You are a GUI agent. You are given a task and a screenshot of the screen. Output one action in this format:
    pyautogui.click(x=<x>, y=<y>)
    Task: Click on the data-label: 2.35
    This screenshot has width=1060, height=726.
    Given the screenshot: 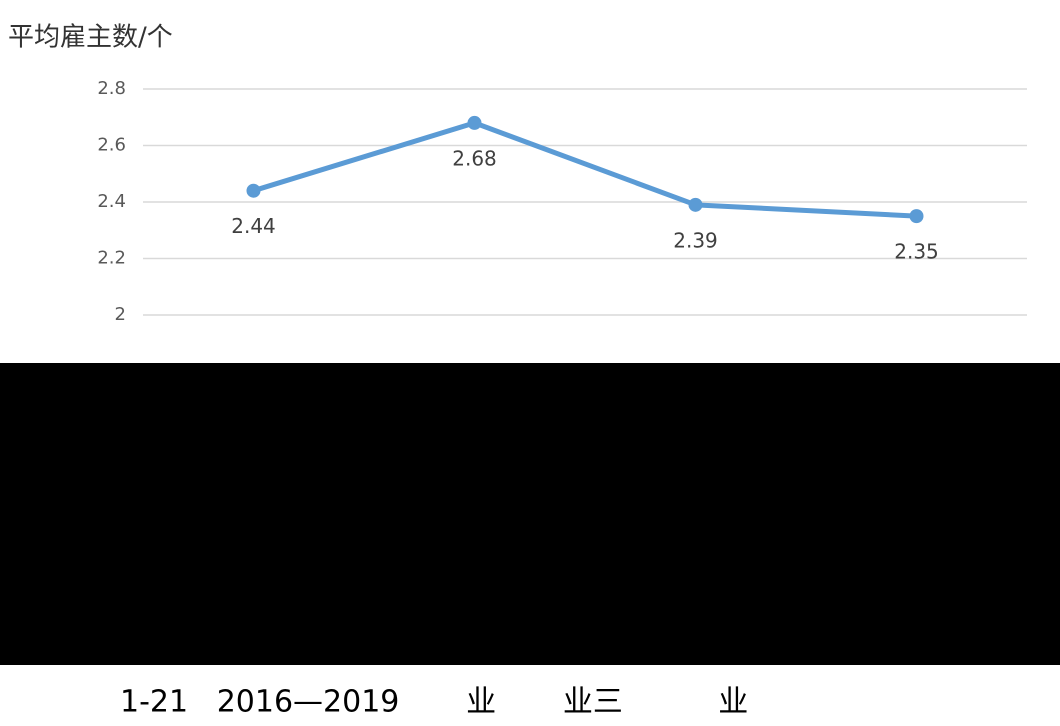 What is the action you would take?
    pyautogui.click(x=916, y=252)
    